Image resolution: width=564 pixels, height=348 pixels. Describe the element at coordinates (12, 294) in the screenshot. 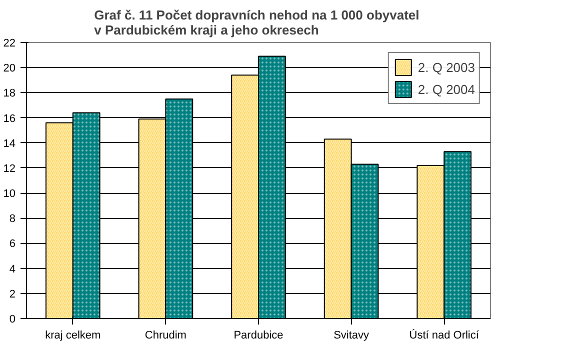

I see `y-tick-label: 2` at that location.